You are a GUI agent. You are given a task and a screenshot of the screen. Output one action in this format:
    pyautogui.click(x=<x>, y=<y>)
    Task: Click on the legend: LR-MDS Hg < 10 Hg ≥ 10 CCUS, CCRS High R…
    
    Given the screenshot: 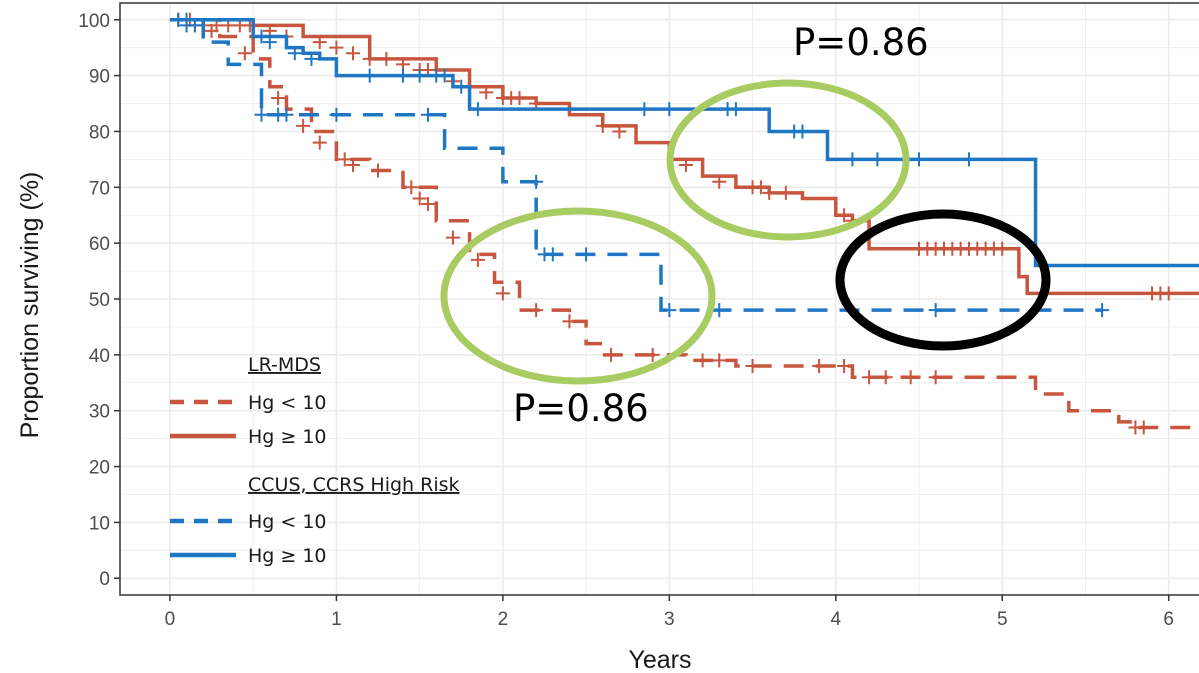 What is the action you would take?
    pyautogui.click(x=315, y=460)
    